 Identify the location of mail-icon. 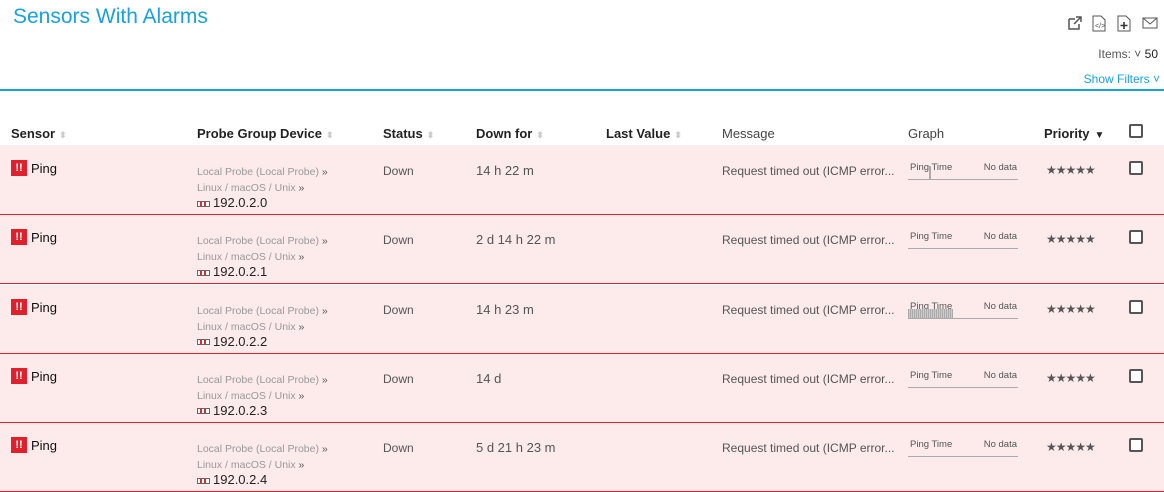
(1150, 23).